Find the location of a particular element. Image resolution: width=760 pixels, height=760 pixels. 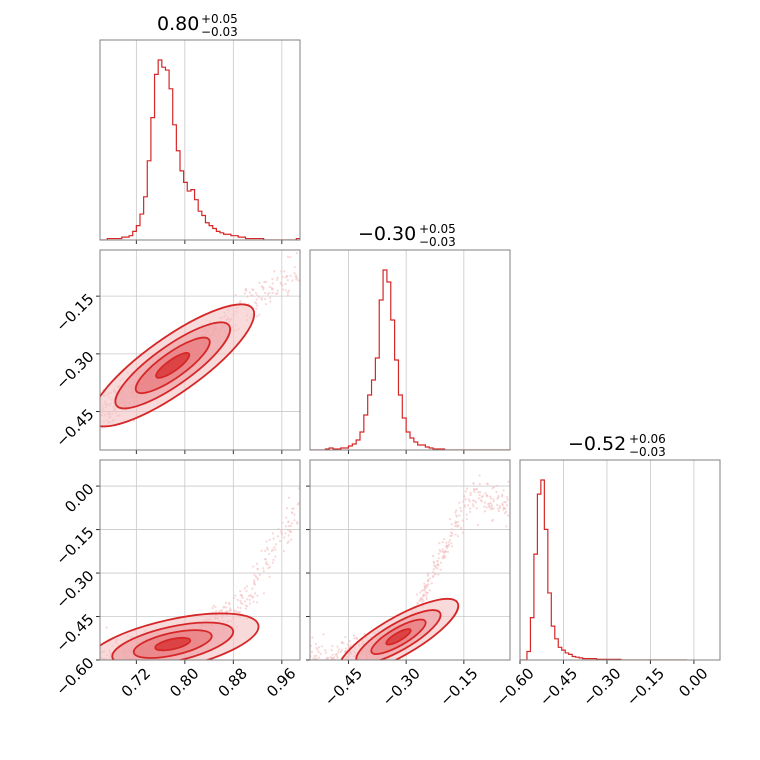

y-tick-label-param-2: 0.00 is located at coordinates (79, 498).